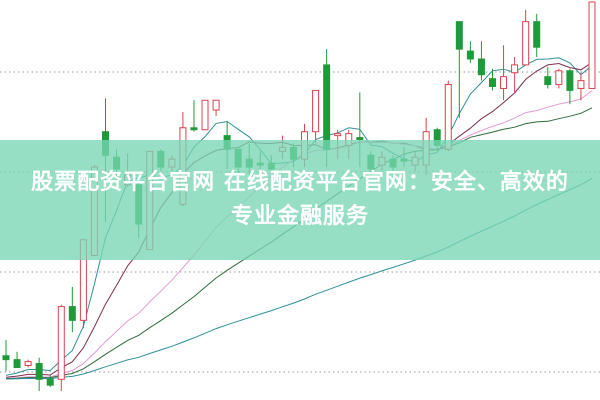 This screenshot has height=400, width=600. I want to click on article-title: 股票配资平台官网 在线配资平台官网：安全、高效的专业金融服务, so click(300, 199).